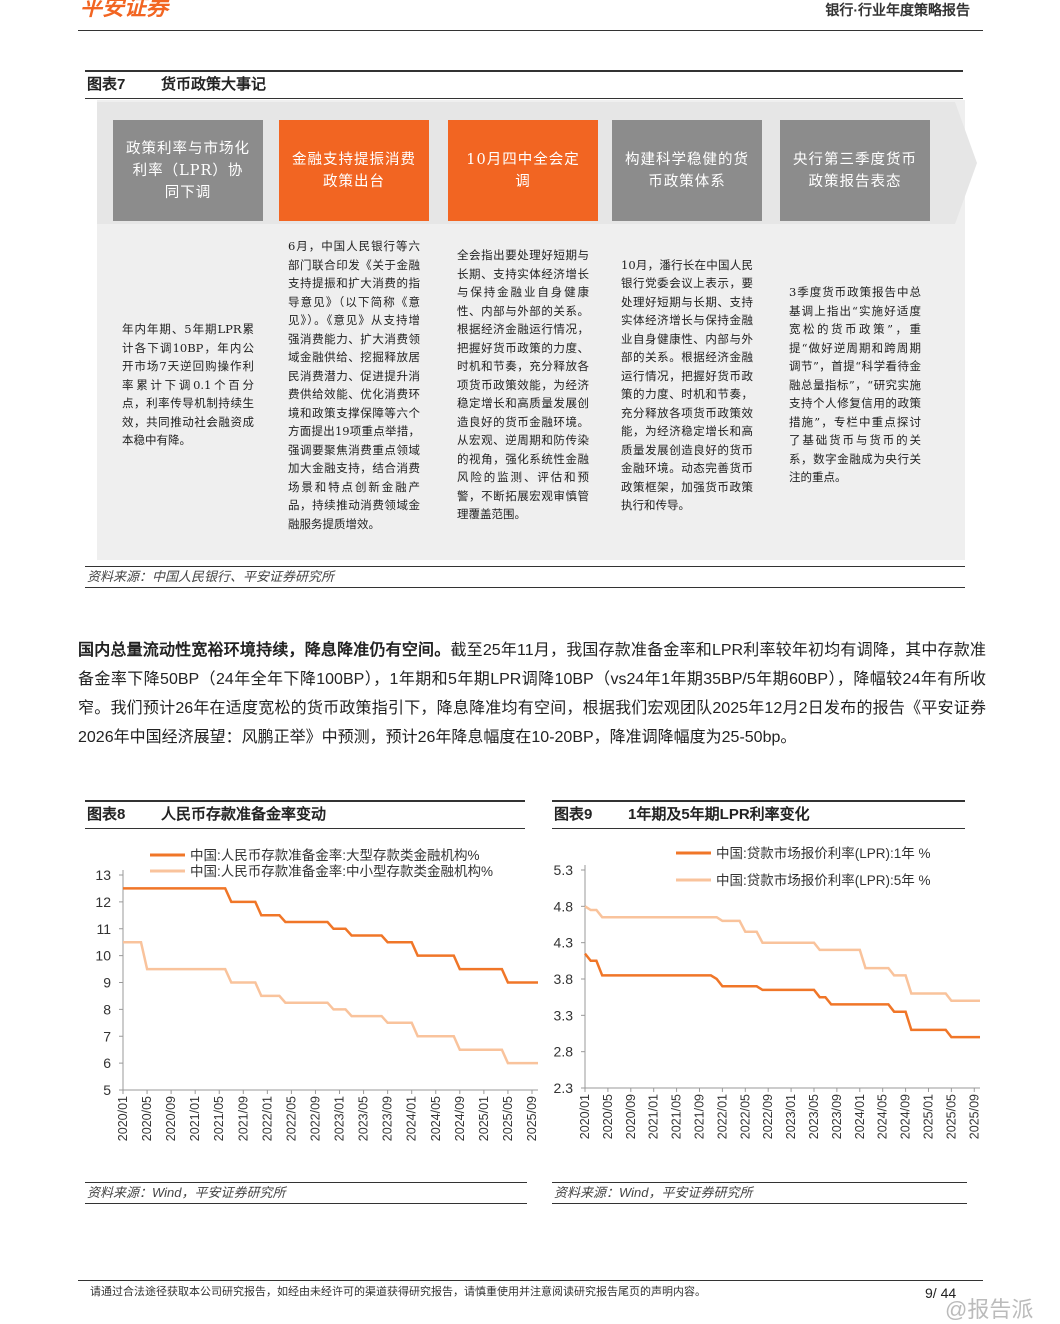 This screenshot has width=1060, height=1324. I want to click on y-tick-label: 3.3, so click(564, 1015).